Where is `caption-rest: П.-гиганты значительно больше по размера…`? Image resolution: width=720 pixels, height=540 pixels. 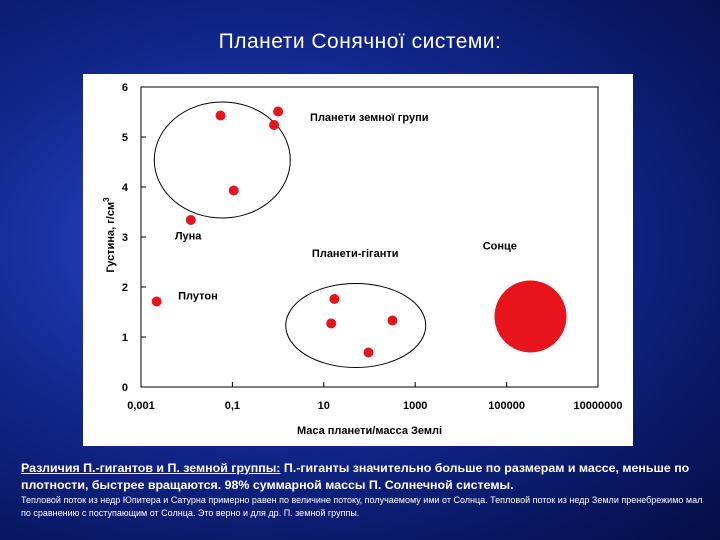 caption-rest: П.-гиганты значительно больше по размера… is located at coordinates (355, 476).